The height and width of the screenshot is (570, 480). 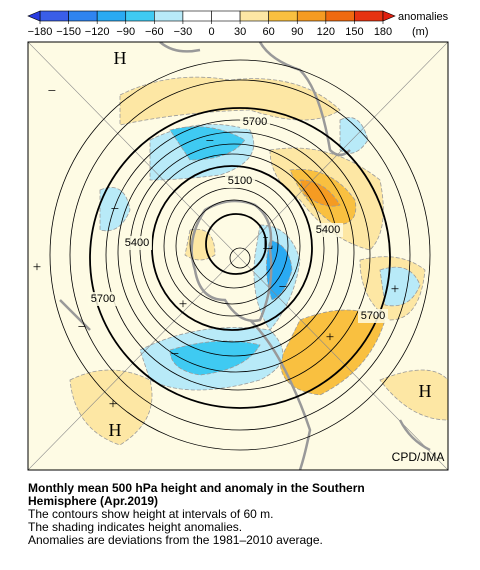 I want to click on colorbar-unit: anomalies, so click(x=423, y=17).